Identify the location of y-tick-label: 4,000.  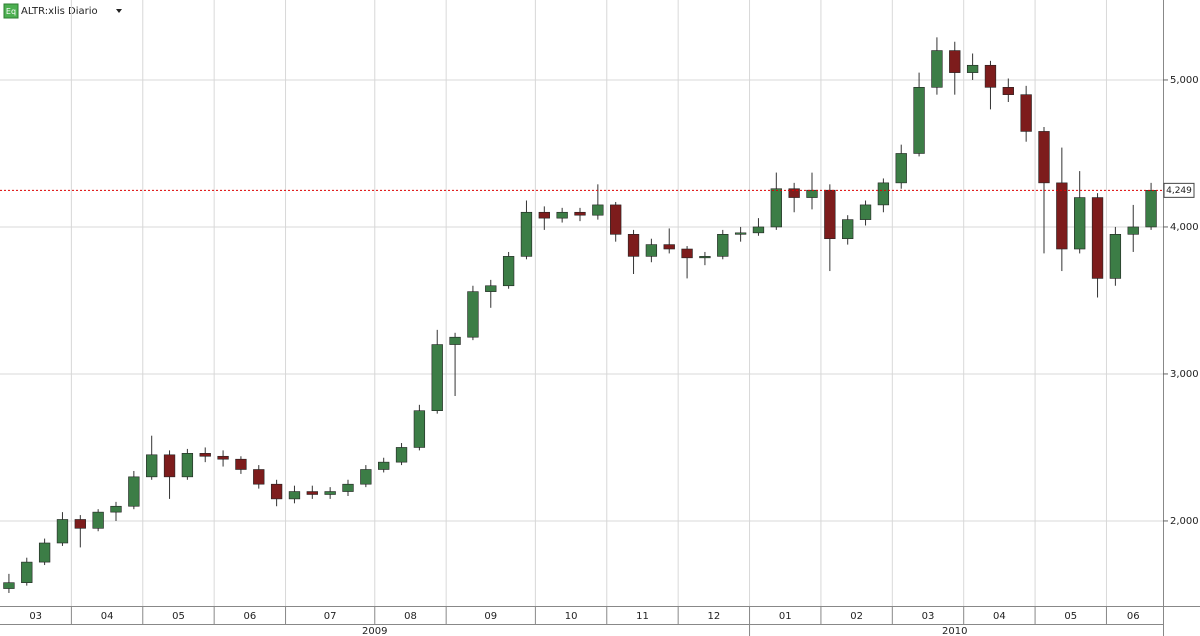
(1184, 227).